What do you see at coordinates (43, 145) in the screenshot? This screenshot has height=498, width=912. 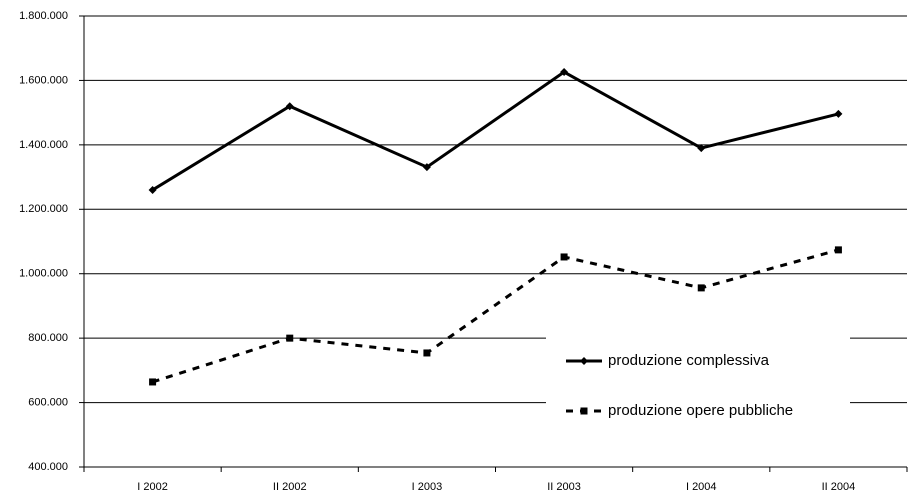 I see `y-tick-label: 1.400.000` at bounding box center [43, 145].